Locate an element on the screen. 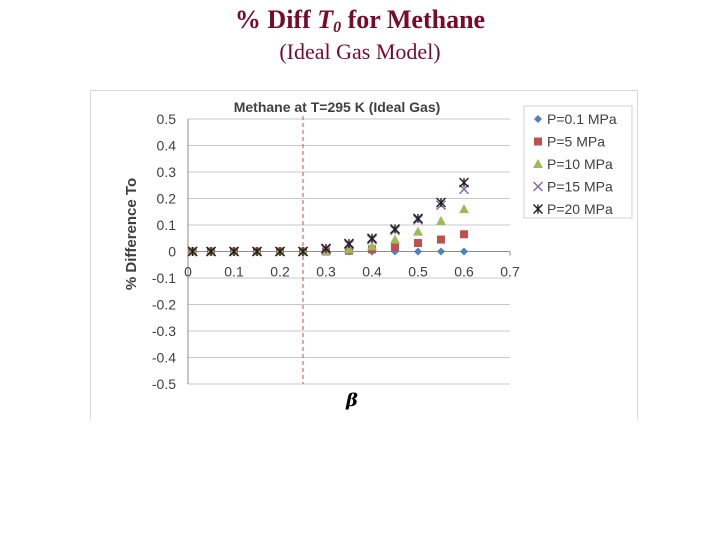  y-tick-label: 0.2 is located at coordinates (167, 199).